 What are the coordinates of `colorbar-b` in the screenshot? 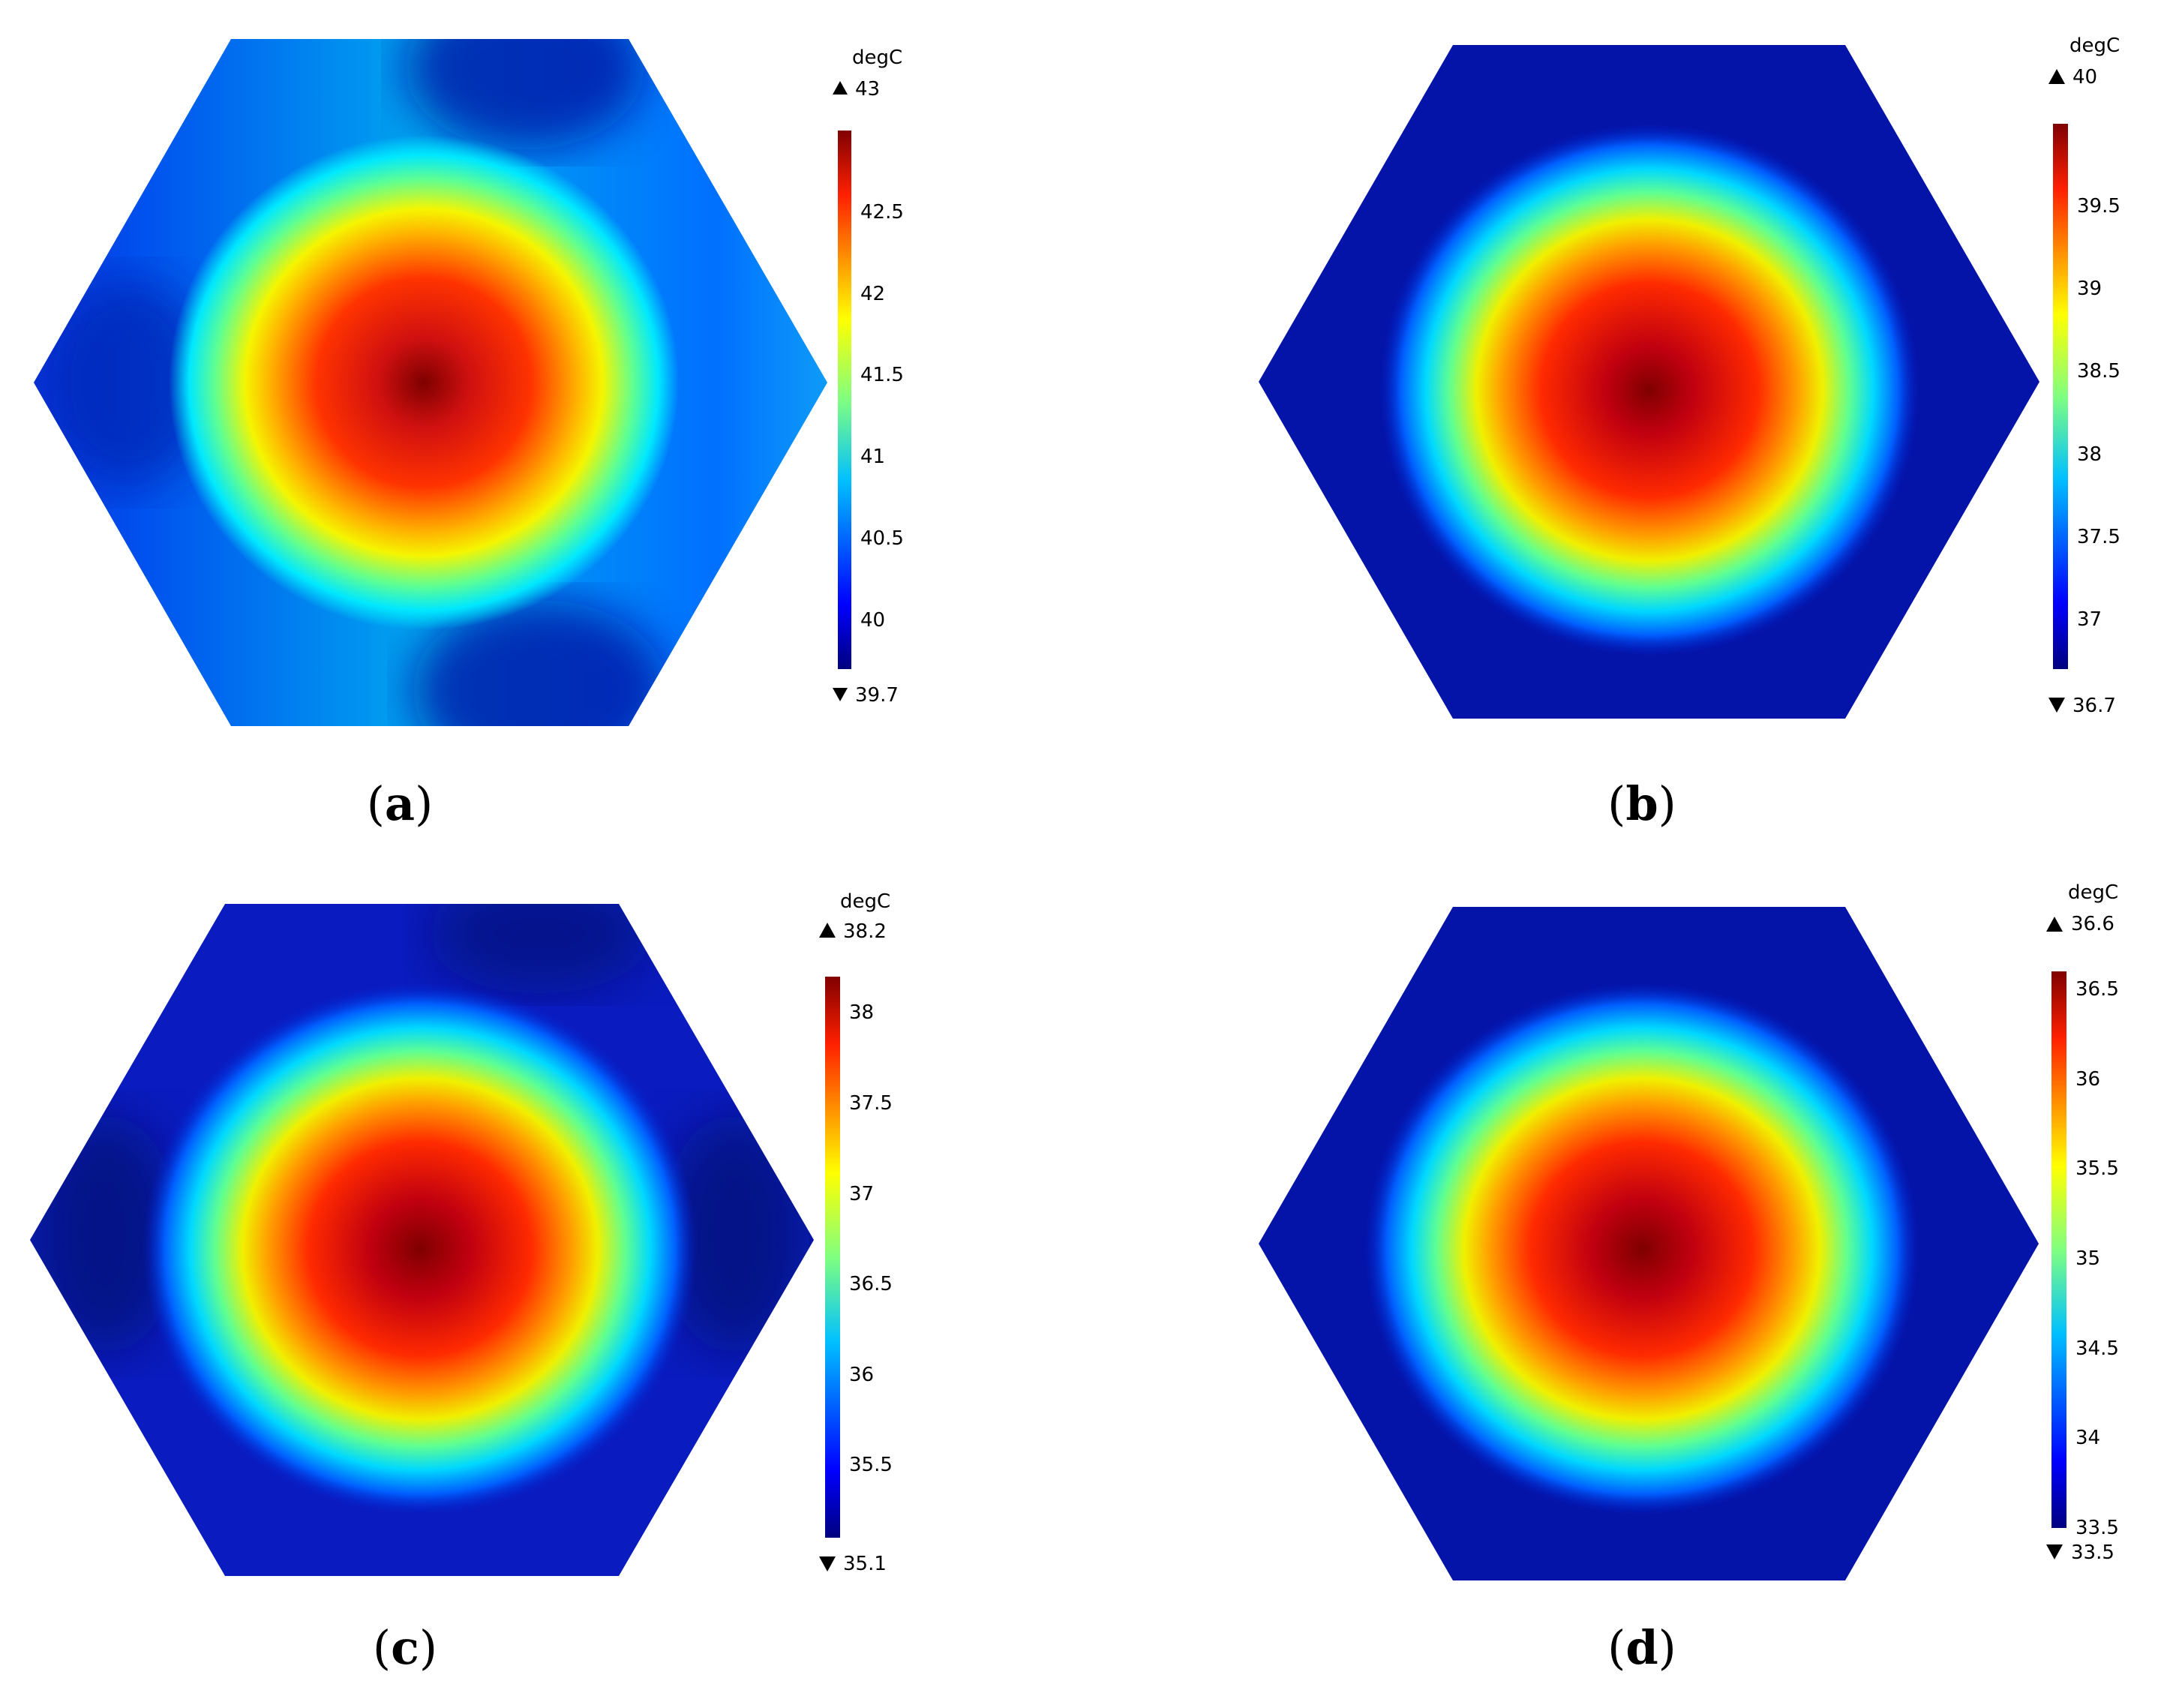 It's located at (2058, 391).